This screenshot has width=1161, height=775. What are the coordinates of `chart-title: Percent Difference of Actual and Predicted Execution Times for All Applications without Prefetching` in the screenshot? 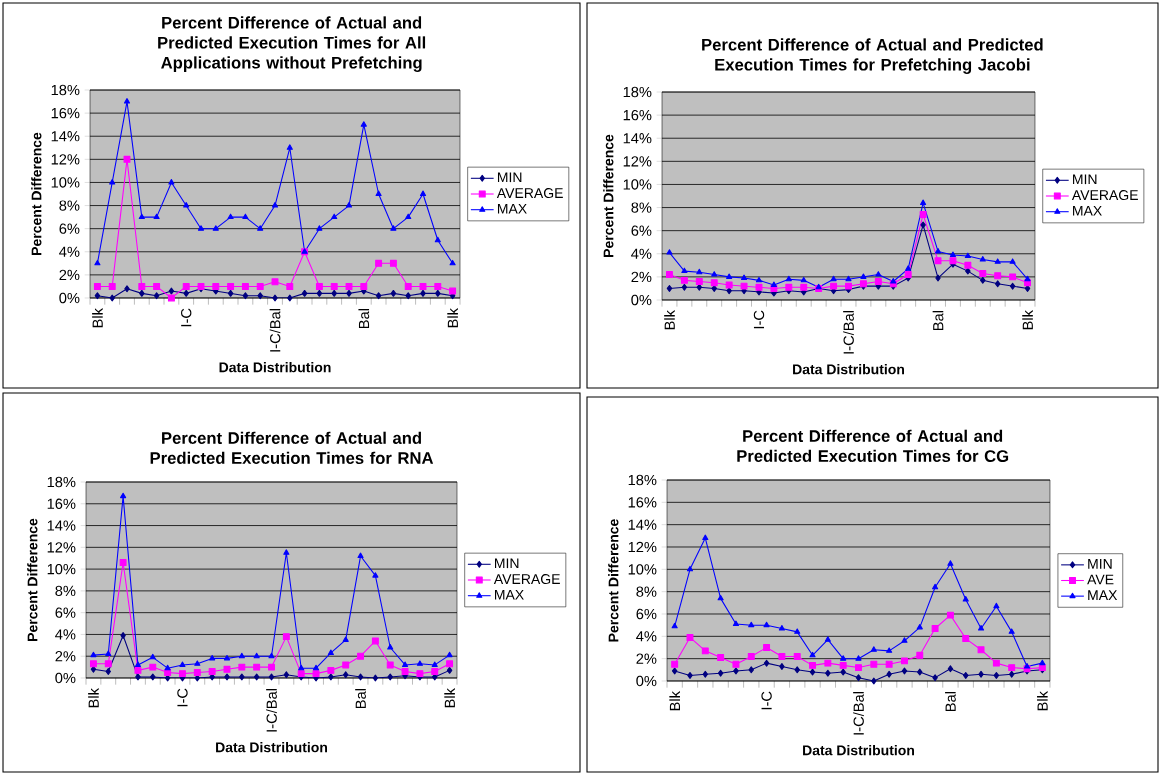 It's located at (292, 44).